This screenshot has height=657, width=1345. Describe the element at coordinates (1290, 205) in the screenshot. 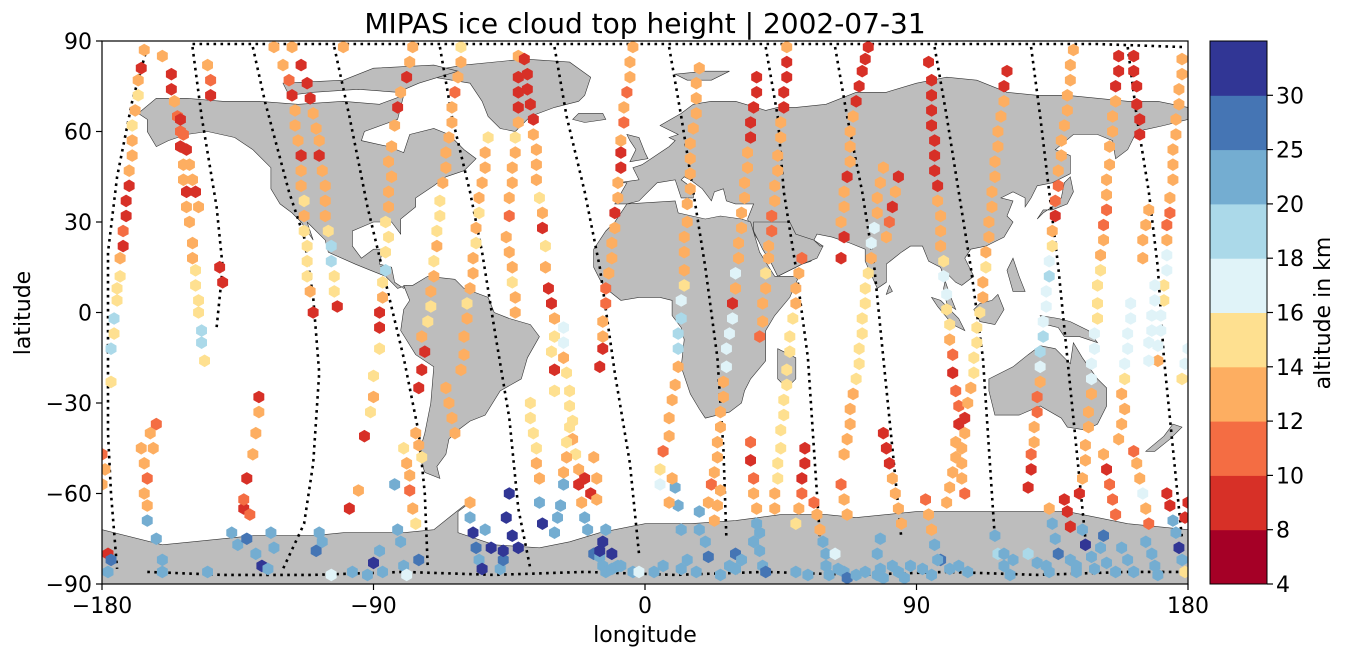

I see `colorbar-tick-label: 20` at that location.